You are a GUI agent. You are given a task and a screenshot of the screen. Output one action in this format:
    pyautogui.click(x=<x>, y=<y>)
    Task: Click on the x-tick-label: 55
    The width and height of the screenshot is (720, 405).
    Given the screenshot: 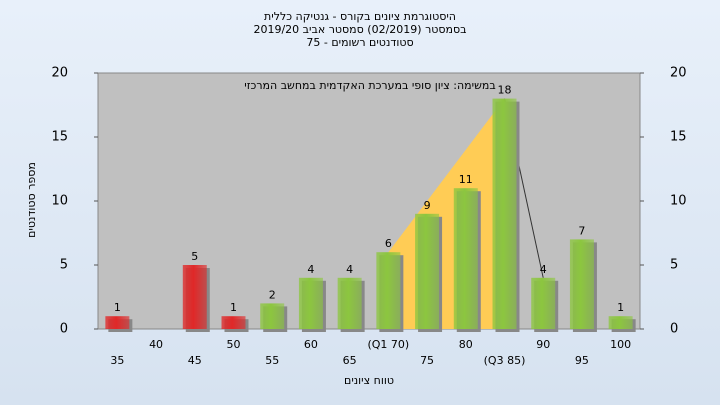 What is the action you would take?
    pyautogui.click(x=272, y=360)
    